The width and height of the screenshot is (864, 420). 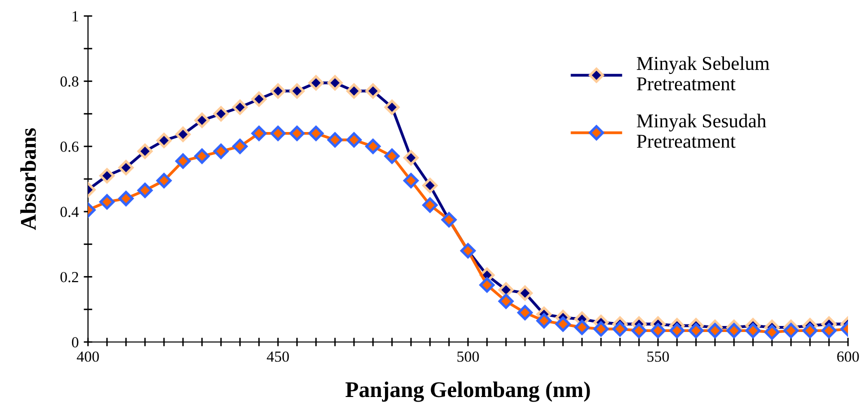 What do you see at coordinates (658, 356) in the screenshot?
I see `x-tick-label: 550` at bounding box center [658, 356].